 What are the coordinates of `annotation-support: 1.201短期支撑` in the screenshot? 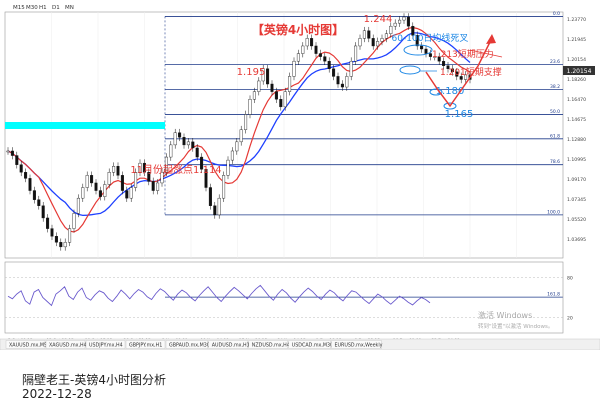 It's located at (471, 72).